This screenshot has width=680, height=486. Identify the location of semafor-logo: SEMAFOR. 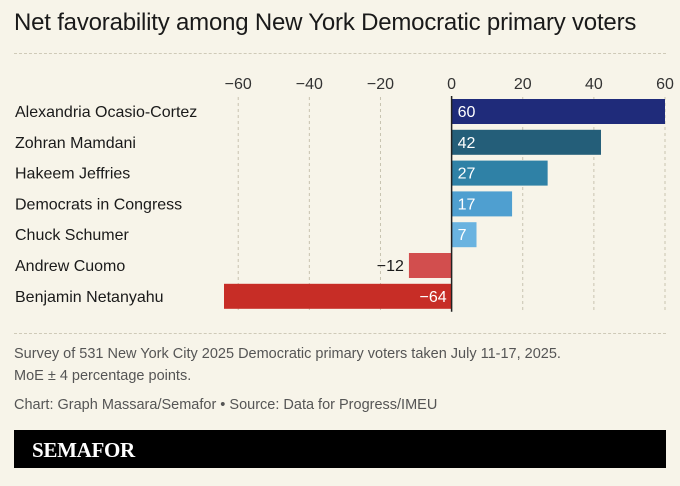
(83, 450).